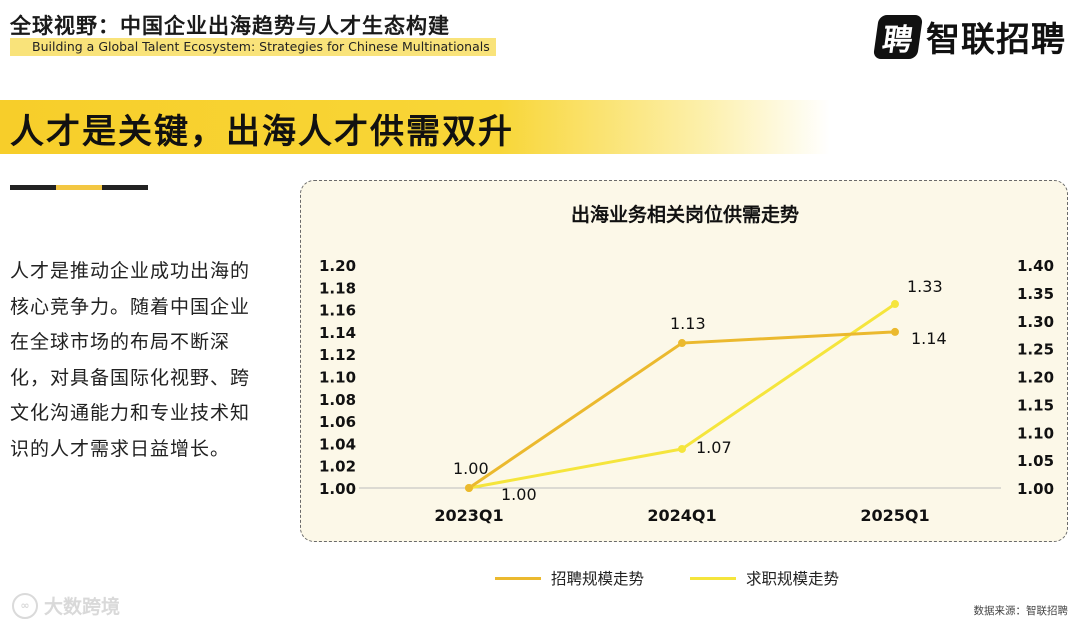 This screenshot has width=1080, height=625. Describe the element at coordinates (337, 266) in the screenshot. I see `y-left-tick-label: 1.20` at that location.